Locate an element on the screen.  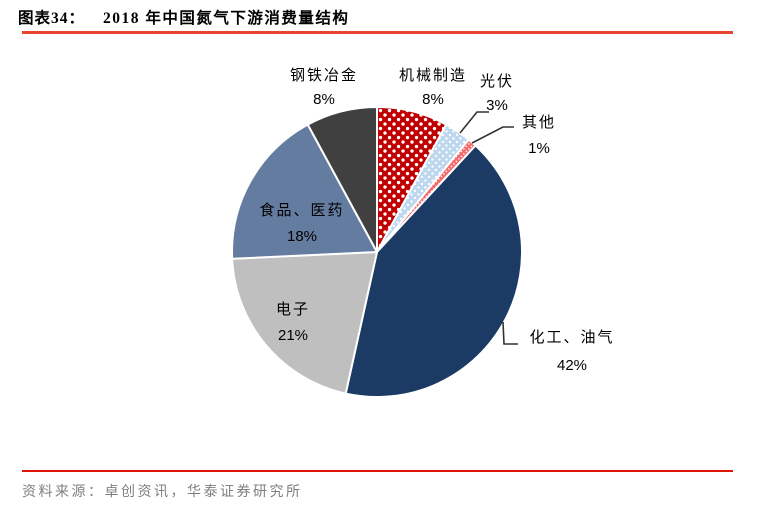
slice-label-percent: 1% is located at coordinates (539, 148).